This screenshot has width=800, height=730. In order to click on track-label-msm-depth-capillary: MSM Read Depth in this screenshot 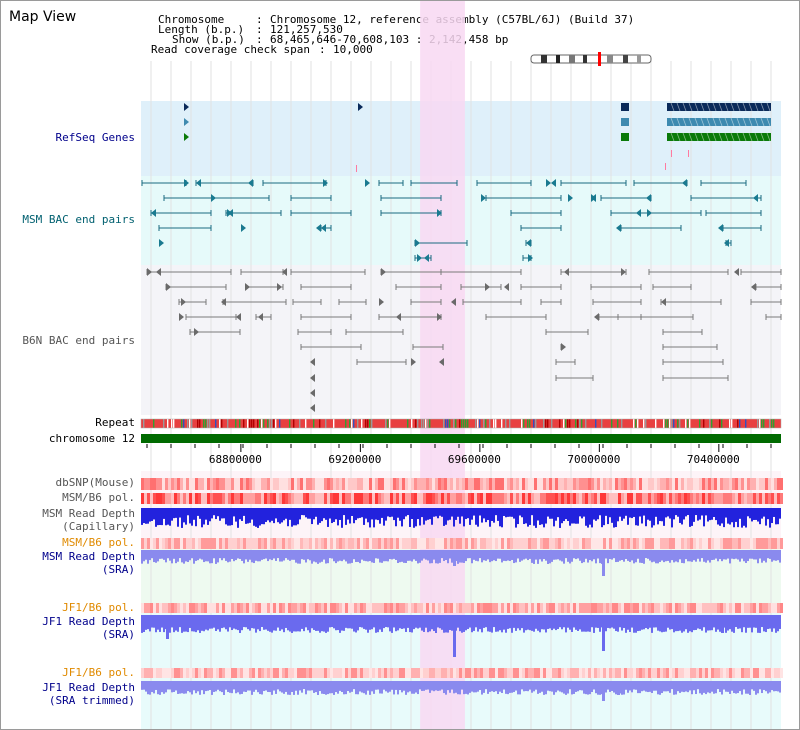, I will do `click(88, 513)`.